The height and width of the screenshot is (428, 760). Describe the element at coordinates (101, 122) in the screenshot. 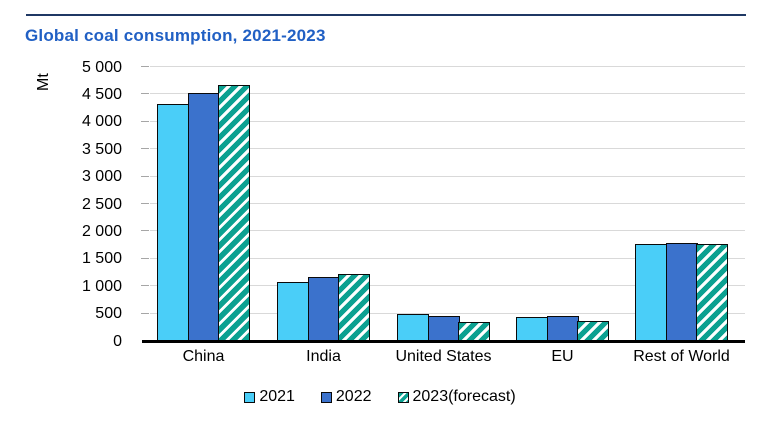

I see `y-tick-label-4000: 4 000` at that location.